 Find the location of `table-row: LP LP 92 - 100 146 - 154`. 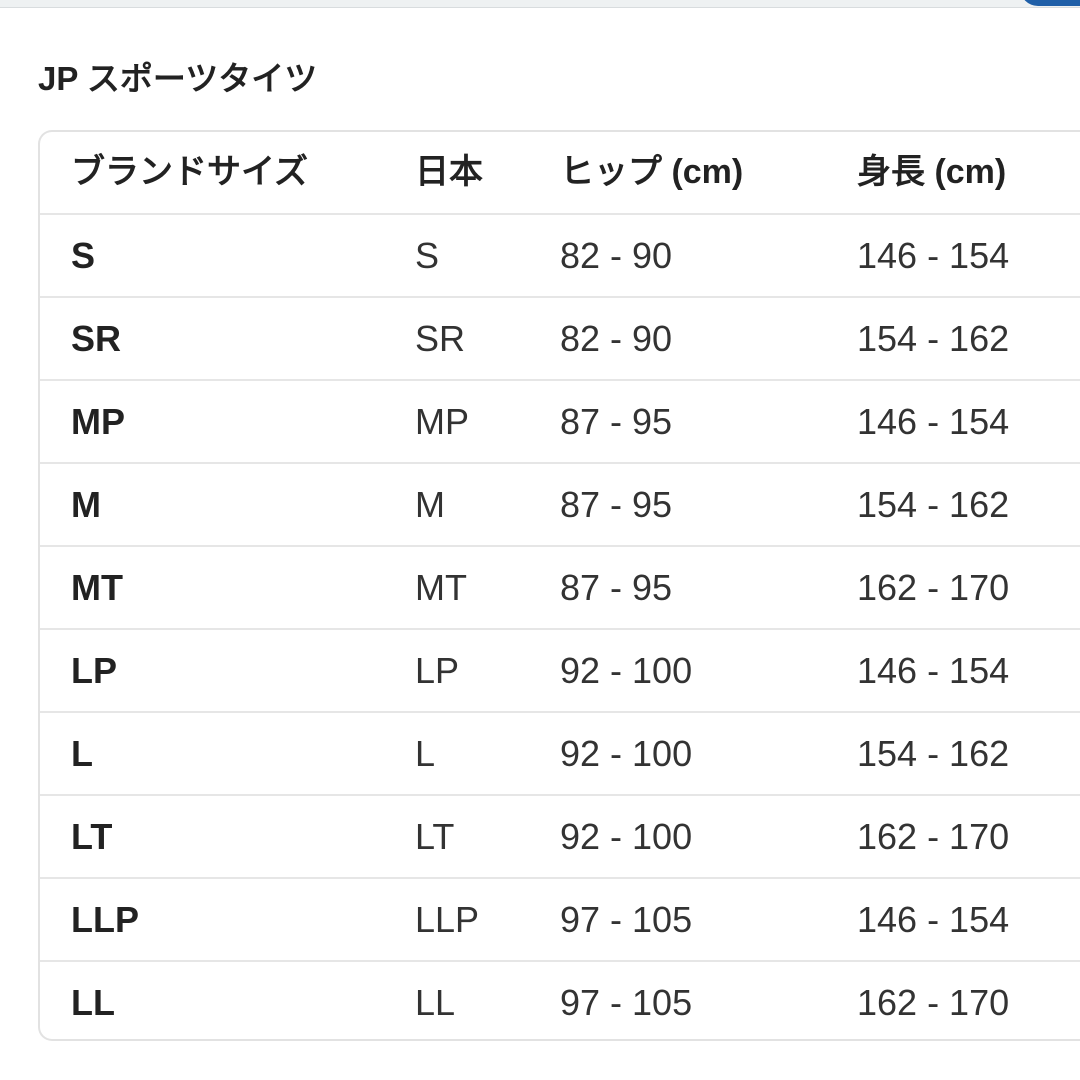

table-row: LP LP 92 - 100 146 - 154 is located at coordinates (560, 671).